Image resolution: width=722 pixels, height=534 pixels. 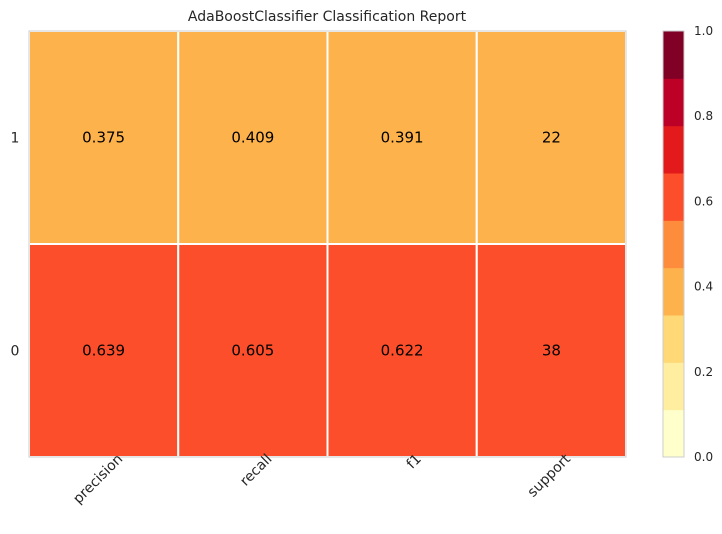 What do you see at coordinates (15, 352) in the screenshot?
I see `row-tick-label: 0` at bounding box center [15, 352].